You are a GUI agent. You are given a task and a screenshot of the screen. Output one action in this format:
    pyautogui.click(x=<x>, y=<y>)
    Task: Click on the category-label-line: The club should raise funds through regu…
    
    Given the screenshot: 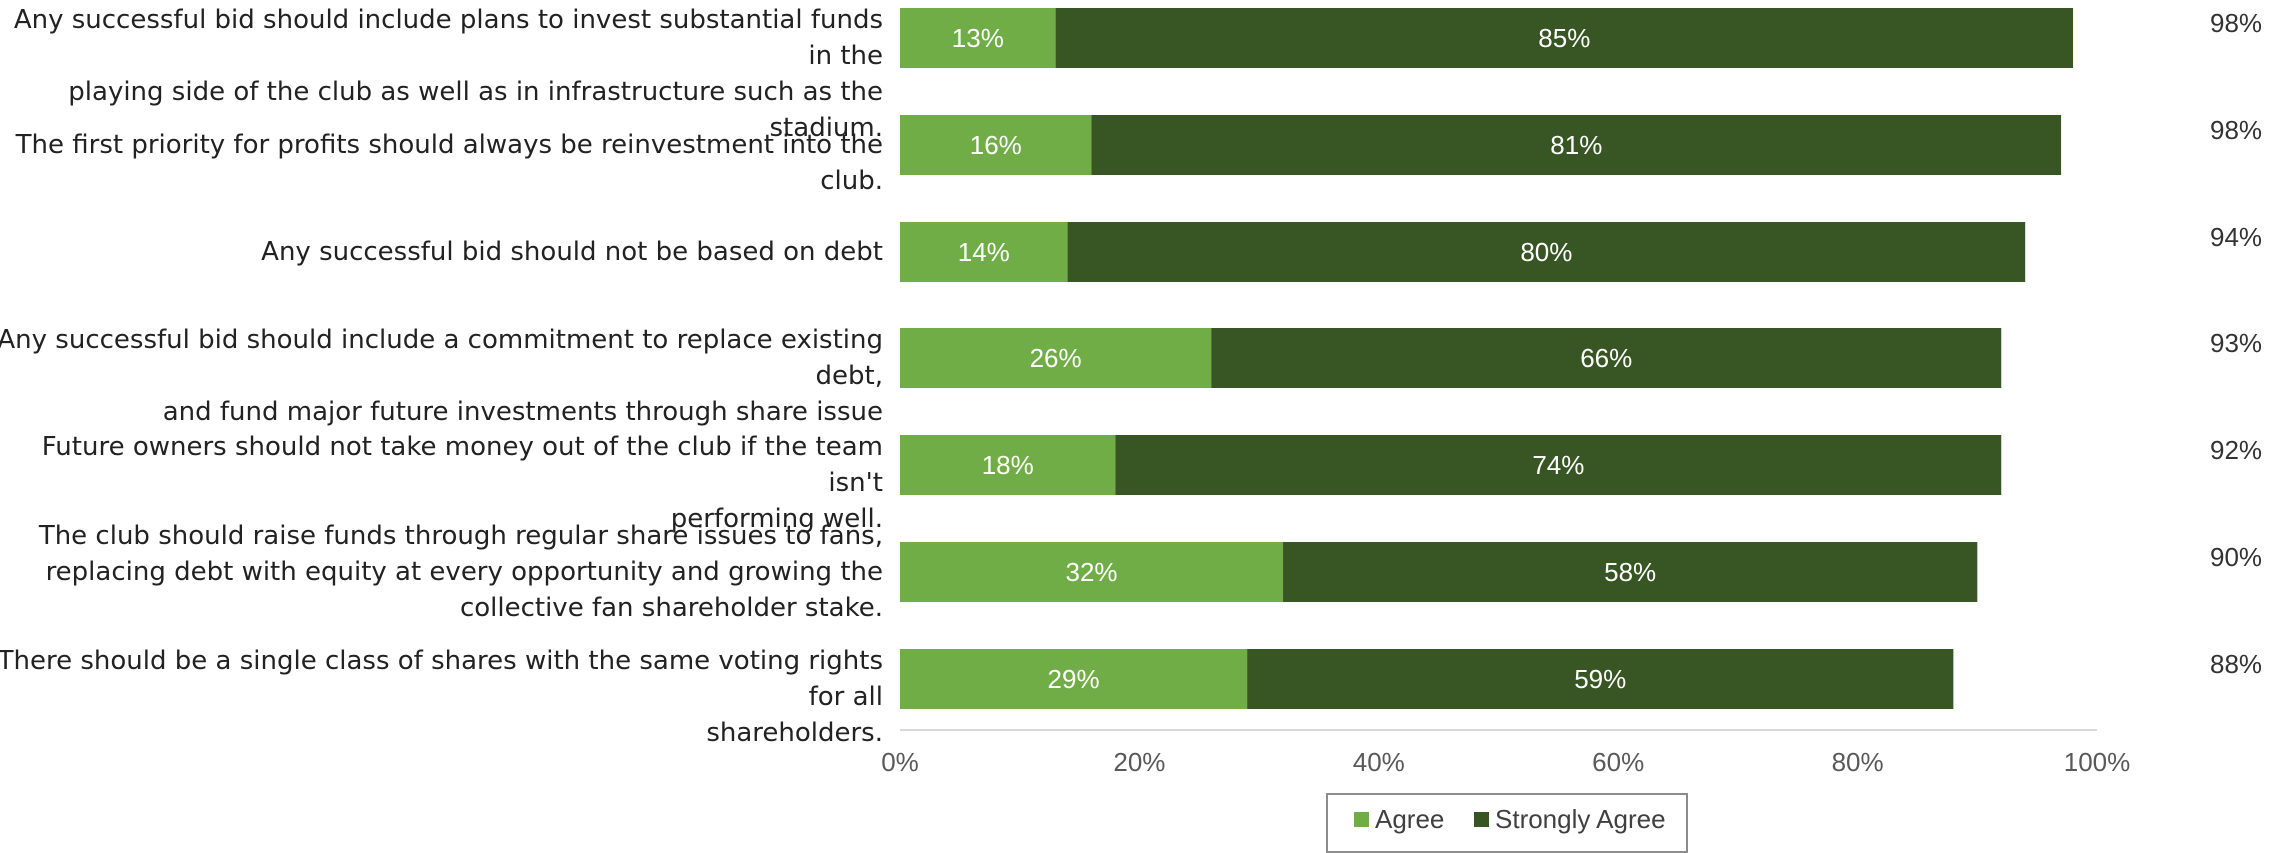 What is the action you would take?
    pyautogui.click(x=460, y=536)
    